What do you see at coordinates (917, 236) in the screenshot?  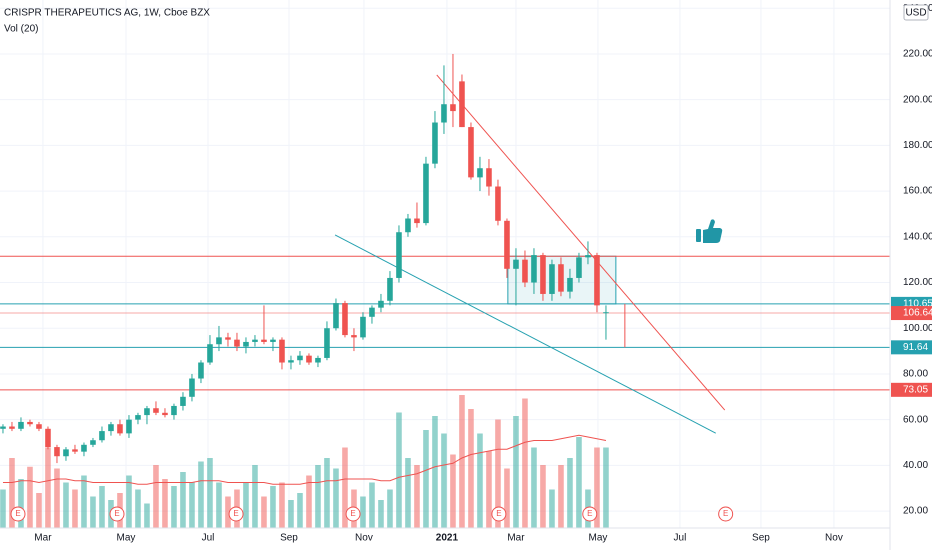 I see `y-tick-label: 140.00` at bounding box center [917, 236].